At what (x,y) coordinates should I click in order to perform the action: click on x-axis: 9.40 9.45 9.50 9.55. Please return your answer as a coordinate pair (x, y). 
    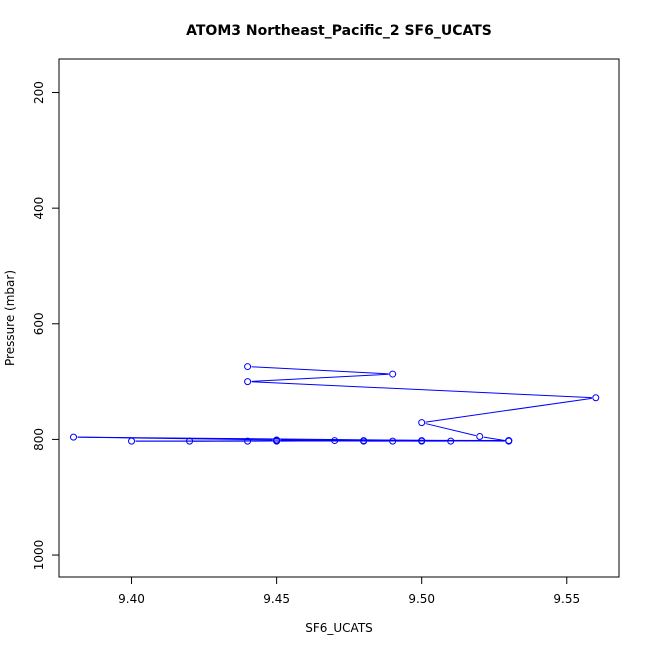
    Looking at the image, I should click on (349, 591).